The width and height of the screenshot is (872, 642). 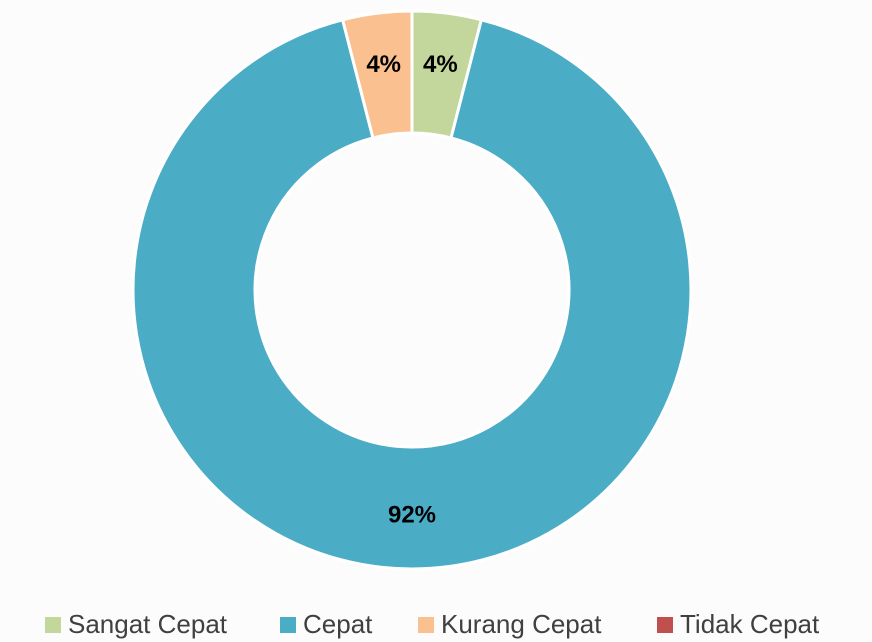 I want to click on legend-label: Cepat, so click(x=338, y=624).